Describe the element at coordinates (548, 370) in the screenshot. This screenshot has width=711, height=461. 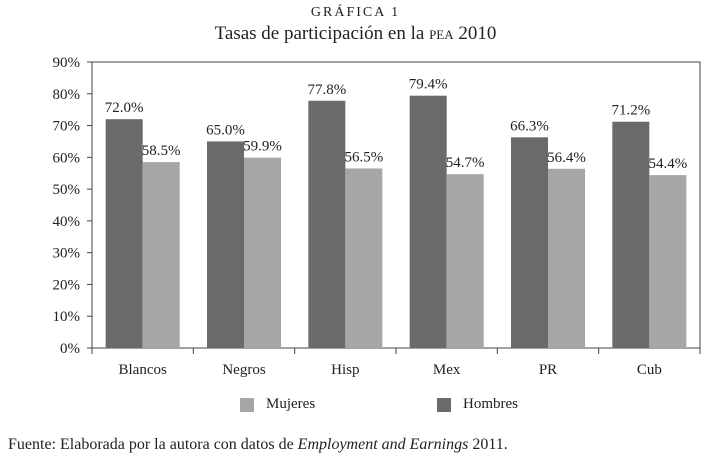
I see `x-tick-label: PR` at that location.